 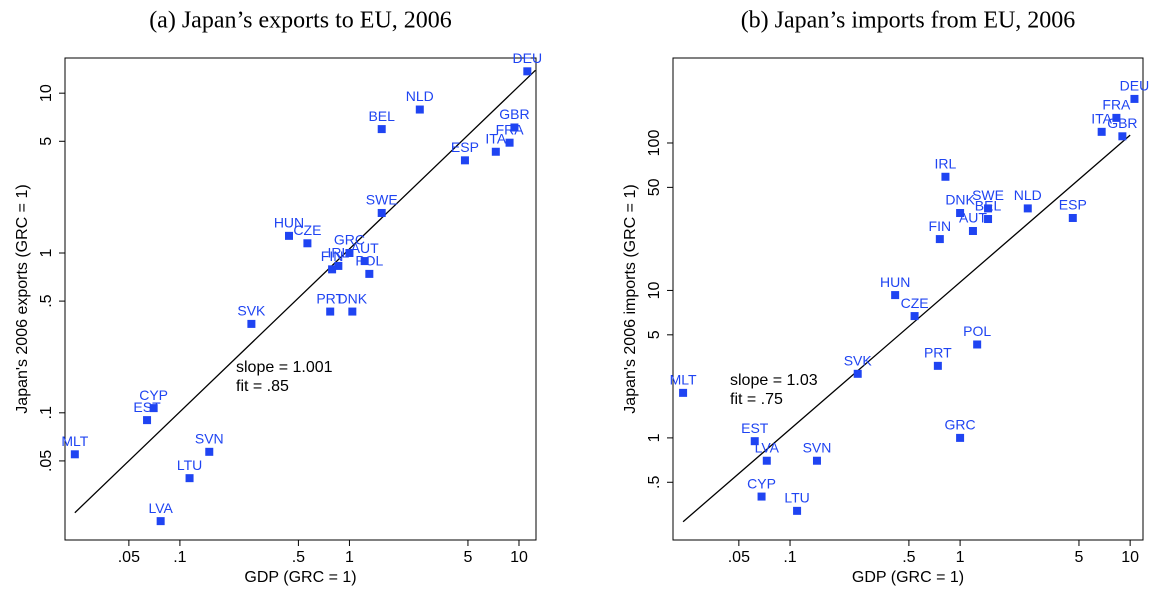 What do you see at coordinates (382, 200) in the screenshot?
I see `point-label: SWE` at bounding box center [382, 200].